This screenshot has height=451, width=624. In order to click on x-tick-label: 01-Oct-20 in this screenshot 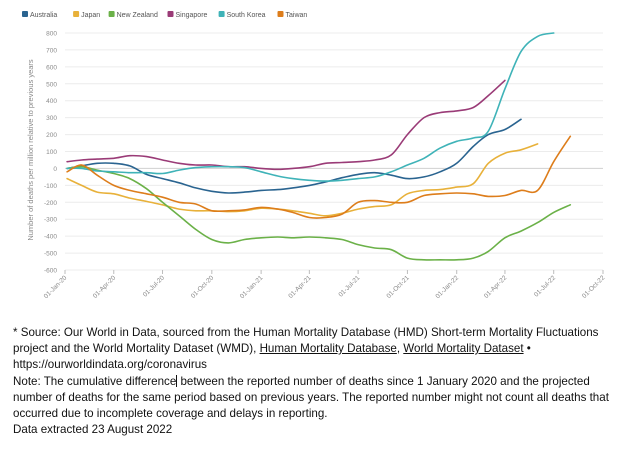, I will do `click(203, 287)`.